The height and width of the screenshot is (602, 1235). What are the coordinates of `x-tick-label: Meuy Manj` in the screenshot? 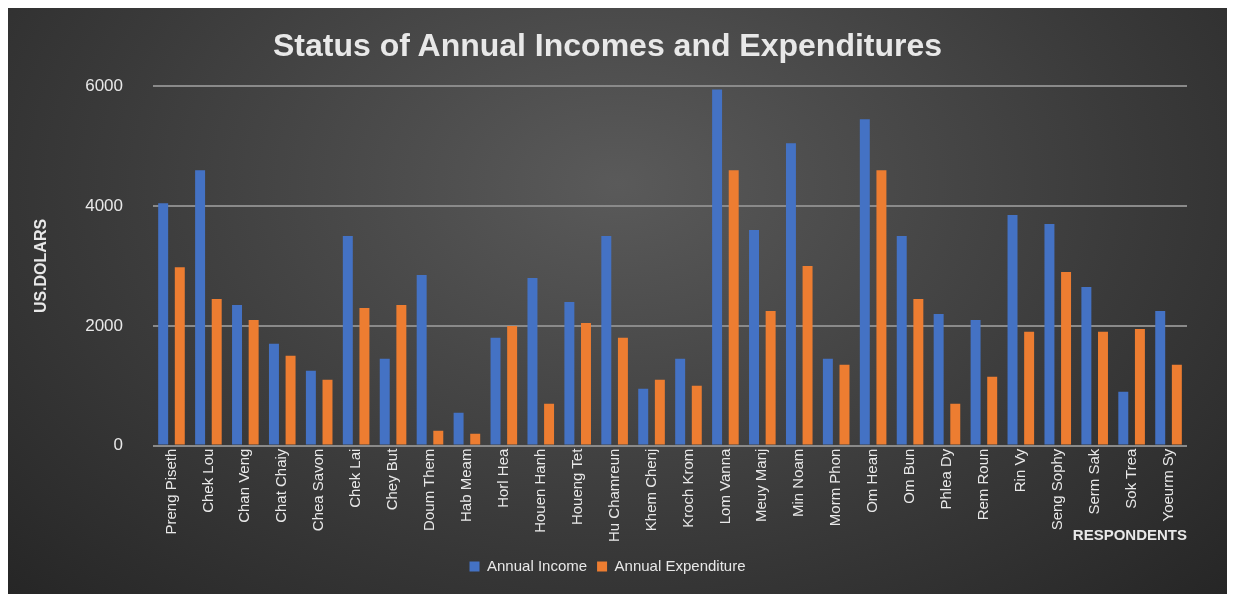 It's located at (761, 485).